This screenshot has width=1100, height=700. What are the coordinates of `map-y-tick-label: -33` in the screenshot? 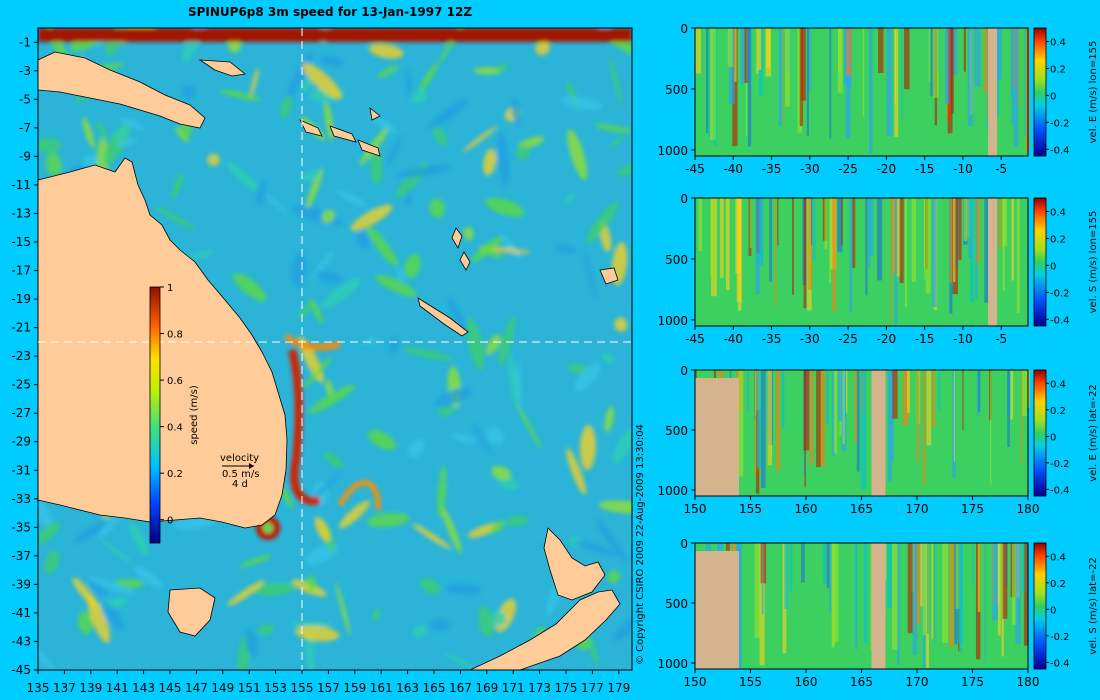 It's located at (21, 499).